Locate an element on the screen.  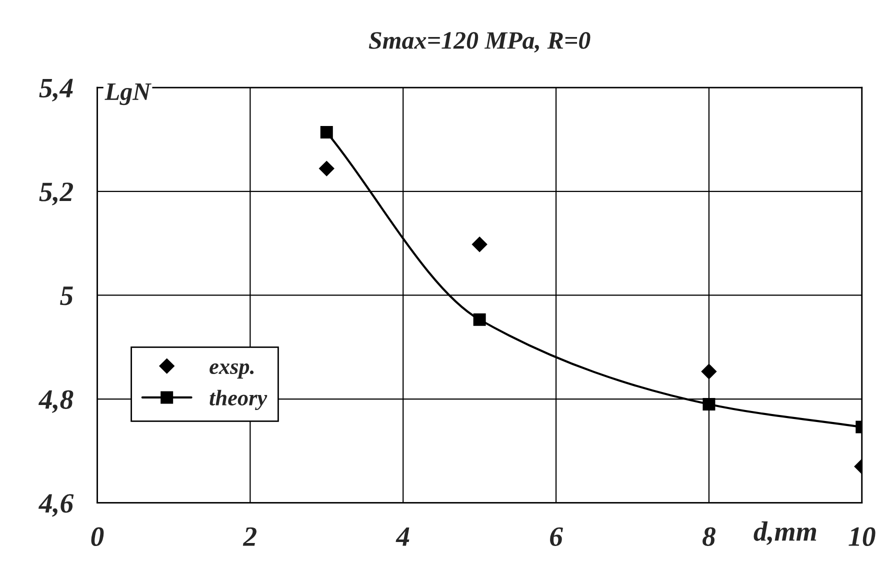
x-tick-label: 4 is located at coordinates (403, 536).